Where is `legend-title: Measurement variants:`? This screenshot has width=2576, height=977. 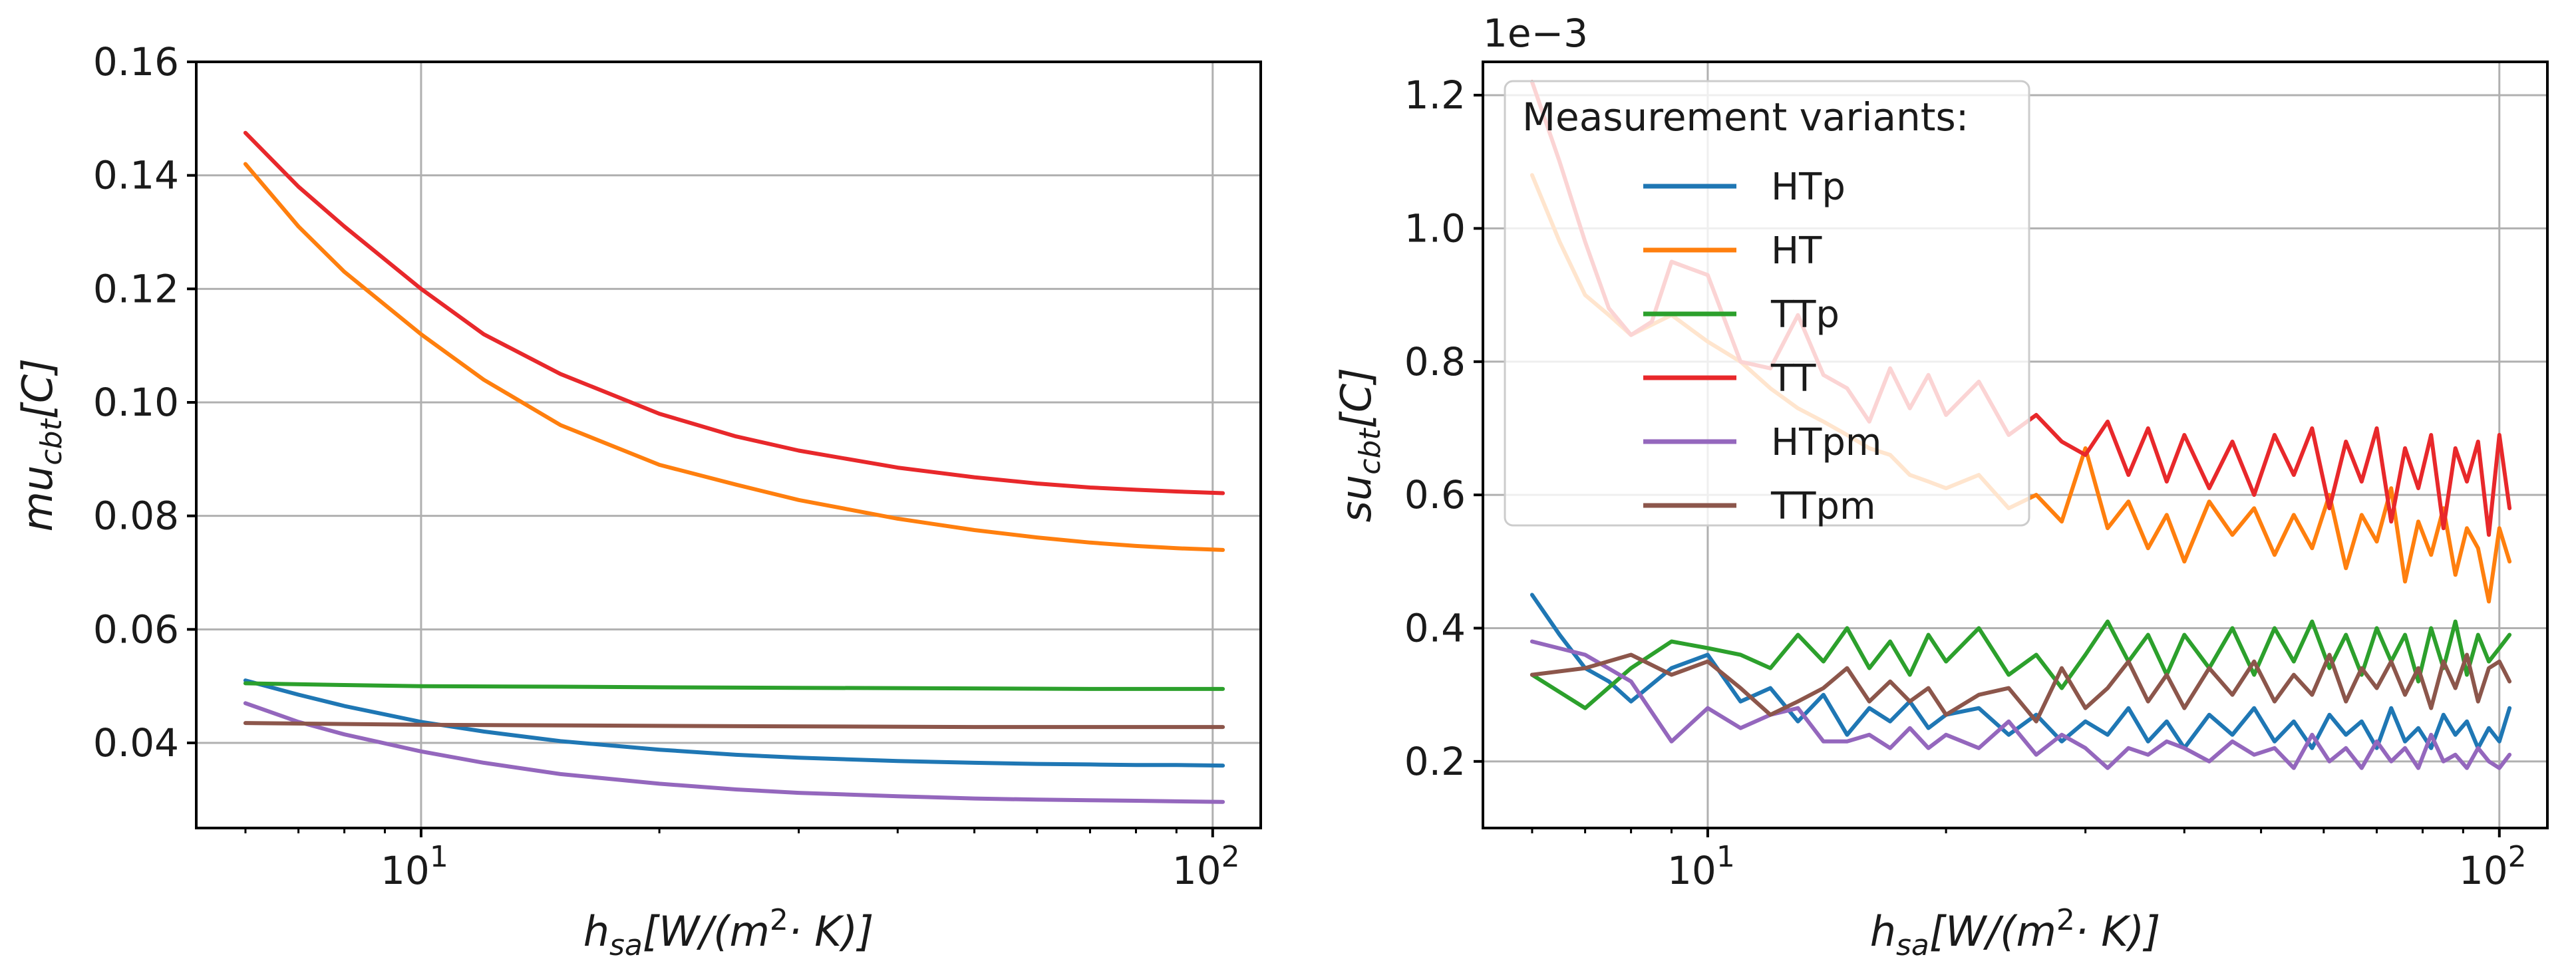
legend-title: Measurement variants: is located at coordinates (1745, 117).